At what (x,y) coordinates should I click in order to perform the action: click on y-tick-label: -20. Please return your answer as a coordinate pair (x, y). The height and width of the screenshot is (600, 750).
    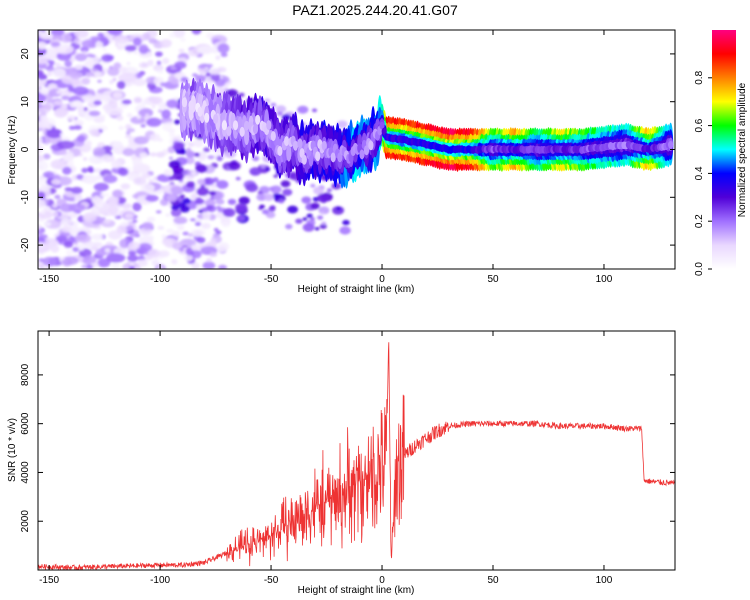
    Looking at the image, I should click on (25, 244).